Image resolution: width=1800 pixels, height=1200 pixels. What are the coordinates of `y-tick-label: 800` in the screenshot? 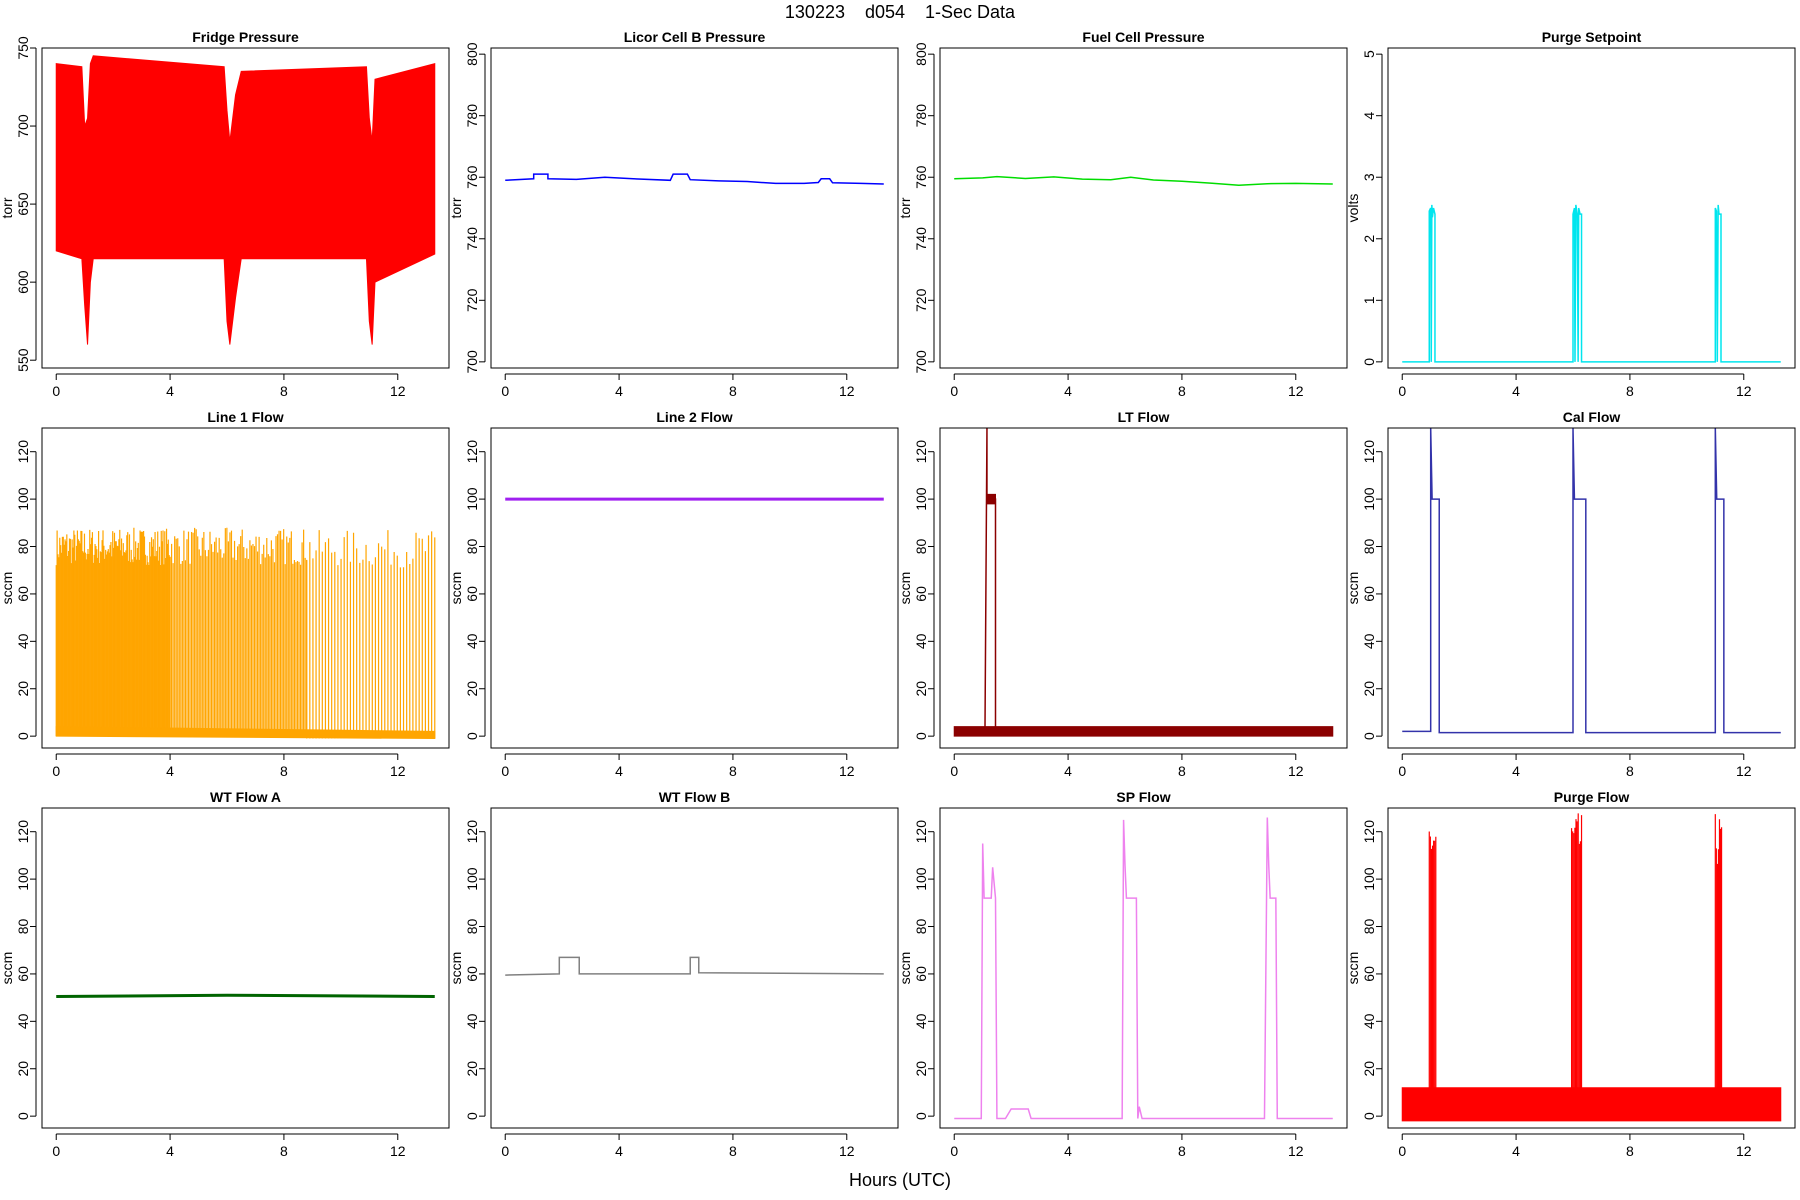 It's located at (472, 54).